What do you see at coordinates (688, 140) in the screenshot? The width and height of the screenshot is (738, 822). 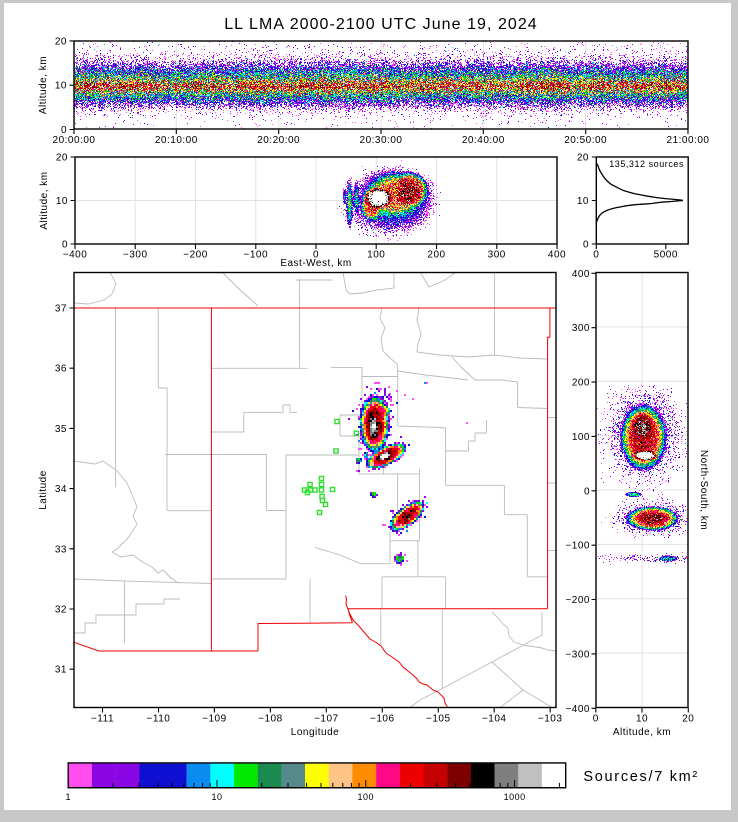 I see `svg-text: 21:00:00` at bounding box center [688, 140].